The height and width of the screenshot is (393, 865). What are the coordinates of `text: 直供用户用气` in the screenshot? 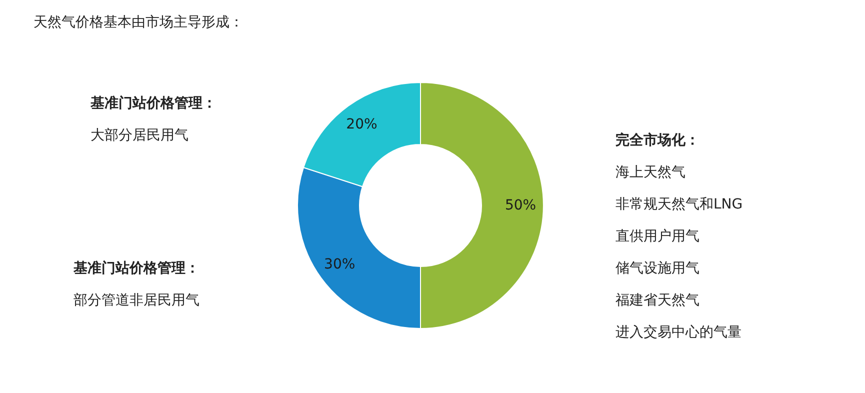 It's located at (658, 236).